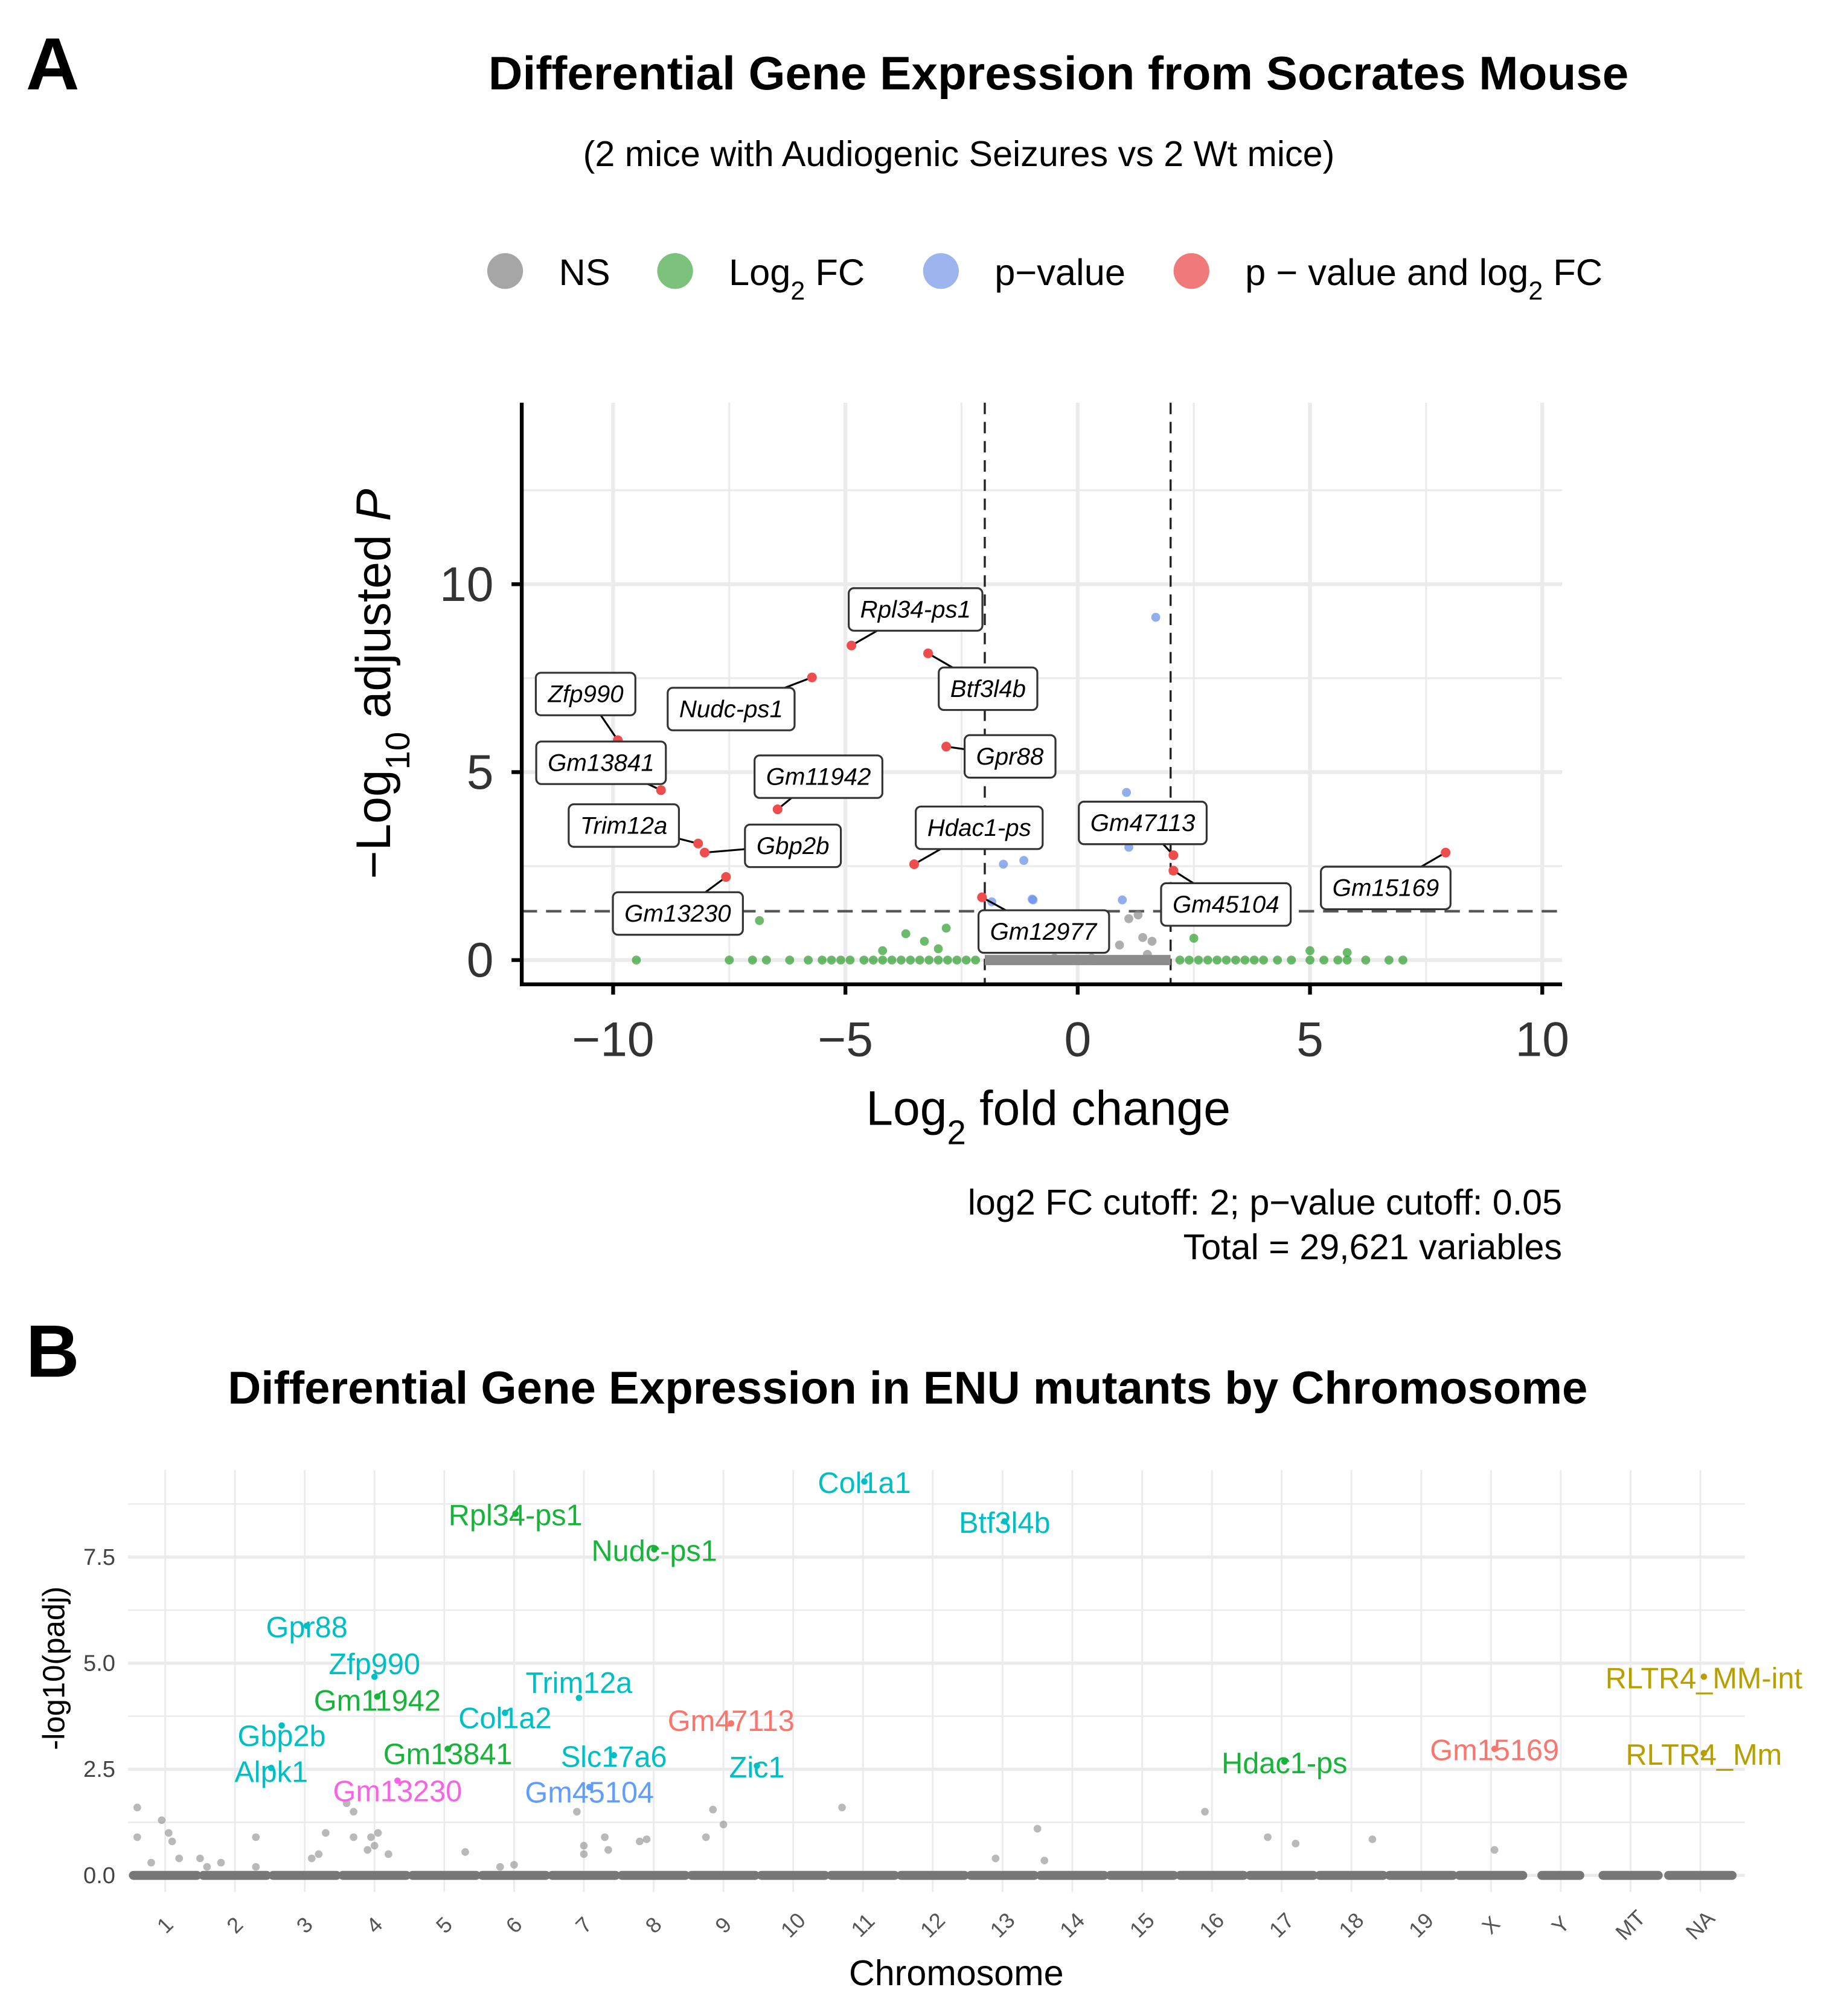  I want to click on gene-label-box: Gm11942, so click(819, 776).